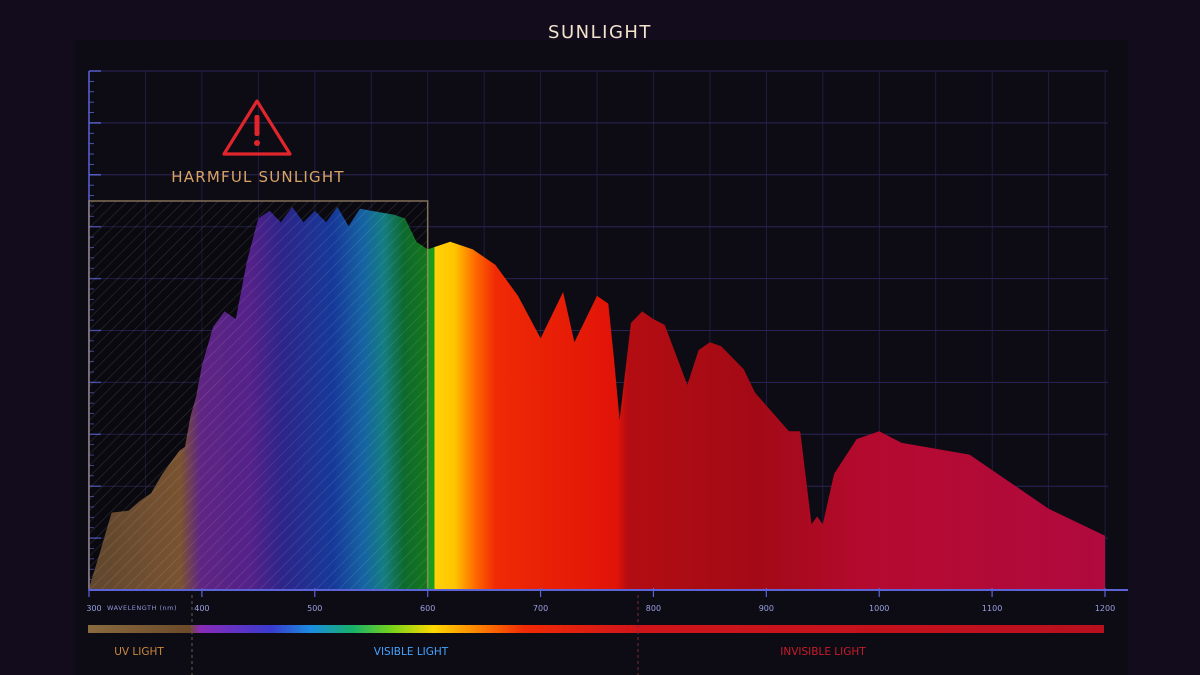 This screenshot has height=675, width=1200. What do you see at coordinates (139, 652) in the screenshot?
I see `band-label-uv: UV LIGHT` at bounding box center [139, 652].